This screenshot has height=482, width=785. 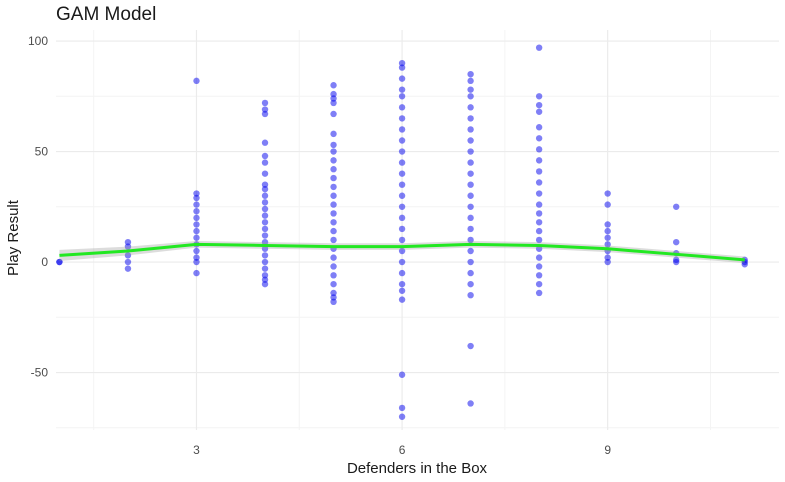 What do you see at coordinates (42, 152) in the screenshot?
I see `y-tick-label: 50` at bounding box center [42, 152].